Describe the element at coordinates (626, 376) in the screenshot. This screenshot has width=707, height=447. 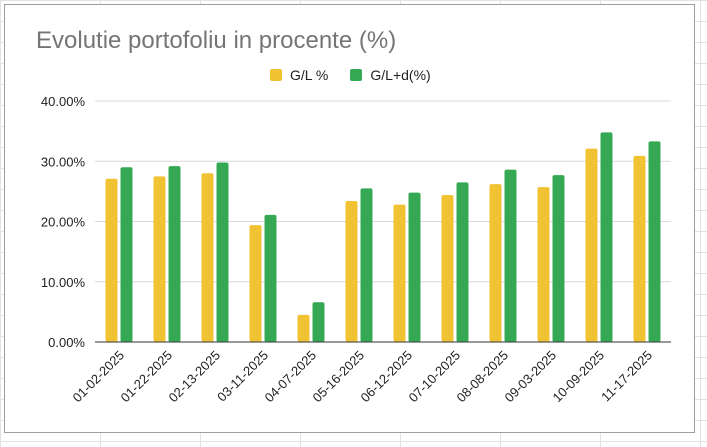
I see `x-tick-label: 11-17-2025` at that location.